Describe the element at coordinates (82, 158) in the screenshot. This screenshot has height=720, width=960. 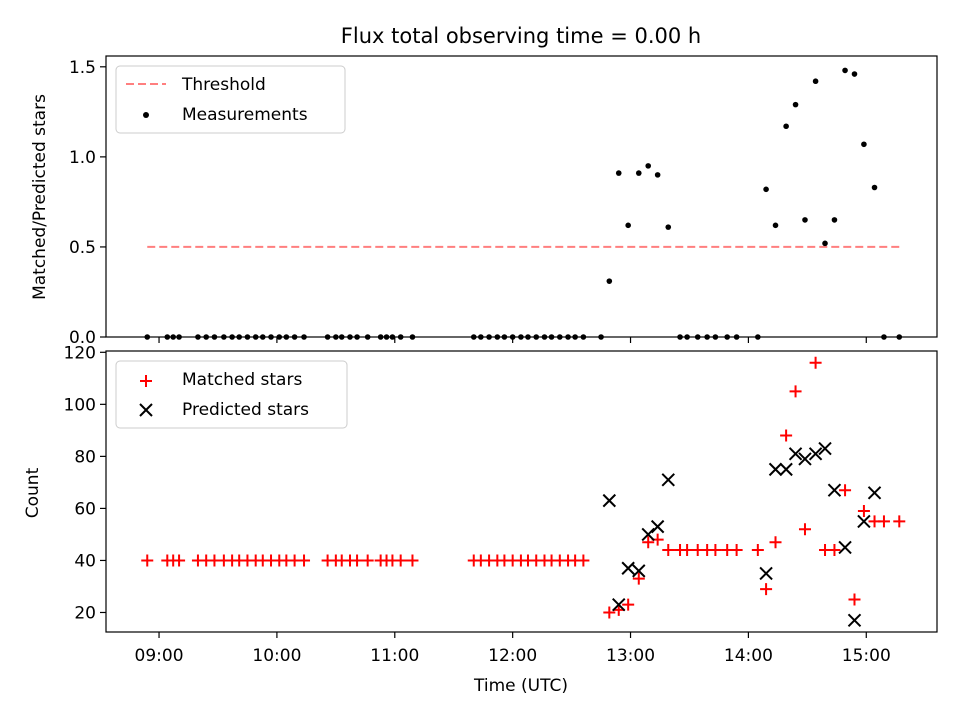
I see `y-tick-label: 1.0` at that location.